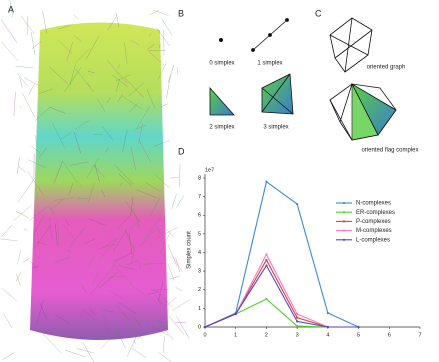 The image size is (439, 362). I want to click on series-line, so click(281, 296).